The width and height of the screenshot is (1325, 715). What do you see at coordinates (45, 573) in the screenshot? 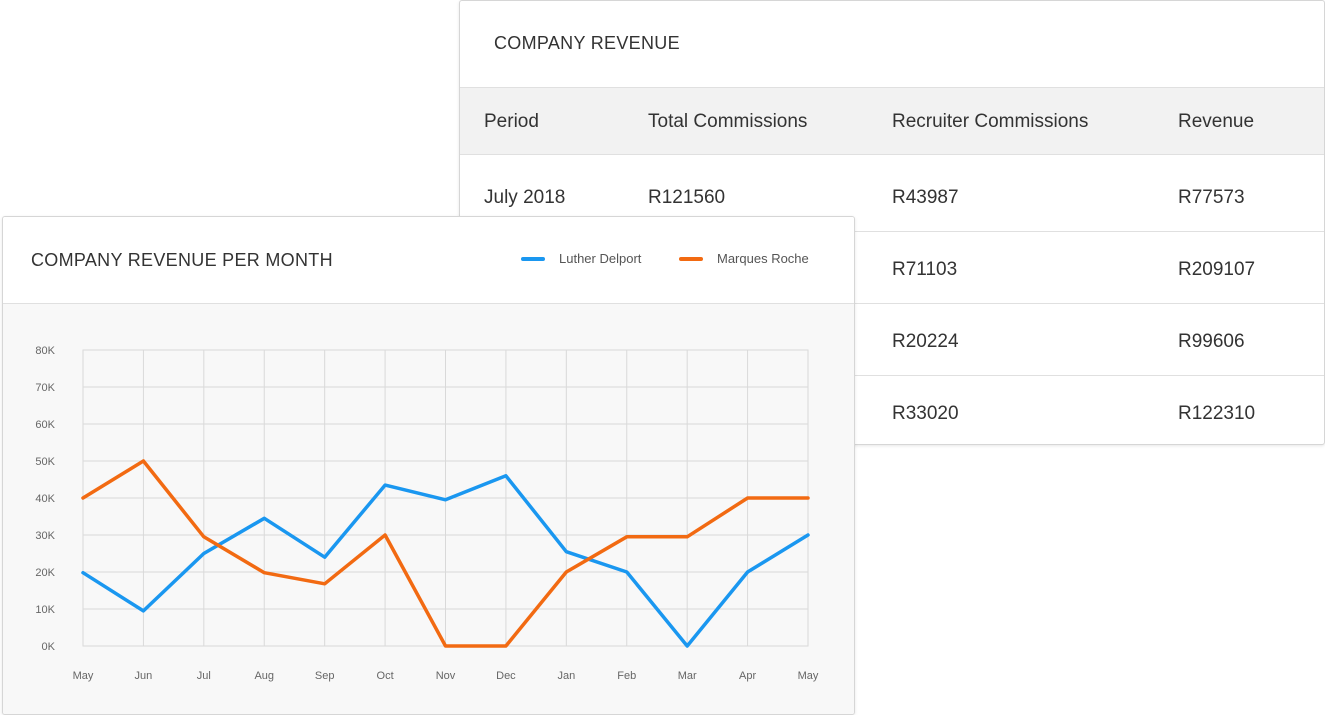
I see `y-tick-label: 20K` at bounding box center [45, 573].